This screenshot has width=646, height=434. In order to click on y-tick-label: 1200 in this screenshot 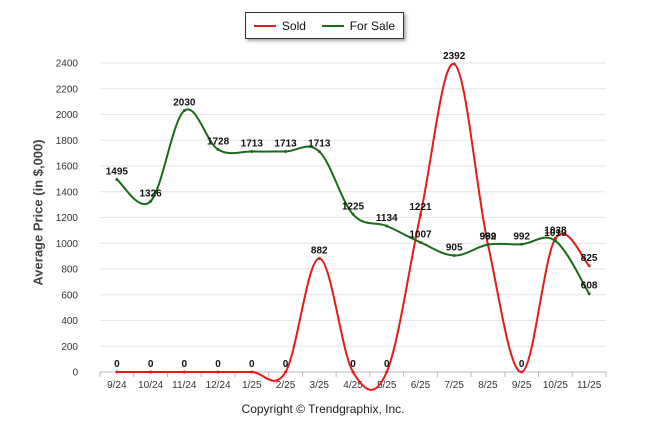, I will do `click(67, 218)`.